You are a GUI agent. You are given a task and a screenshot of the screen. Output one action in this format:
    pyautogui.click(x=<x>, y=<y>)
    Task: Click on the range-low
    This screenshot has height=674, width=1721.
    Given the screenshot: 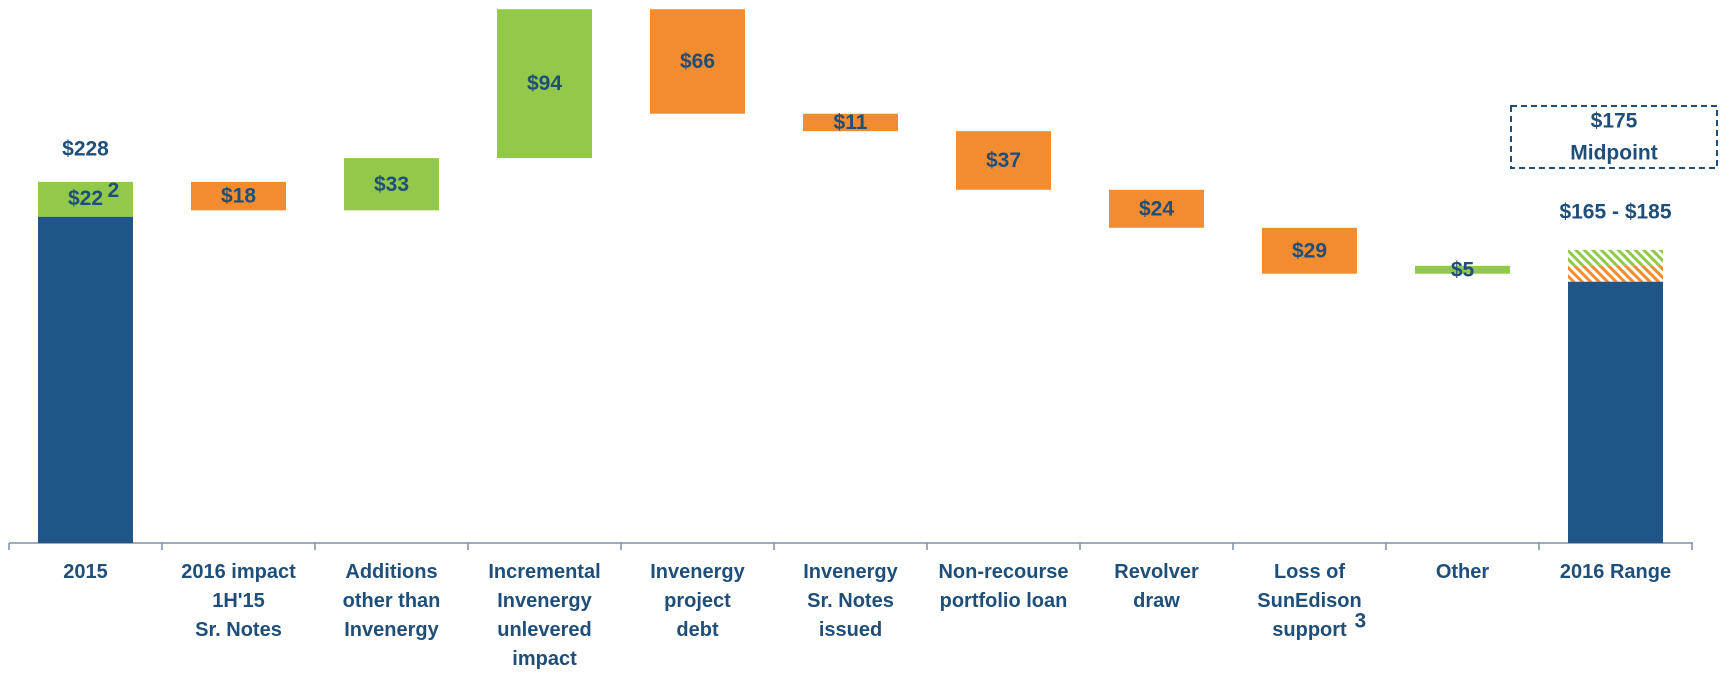 What is the action you would take?
    pyautogui.click(x=1615, y=273)
    